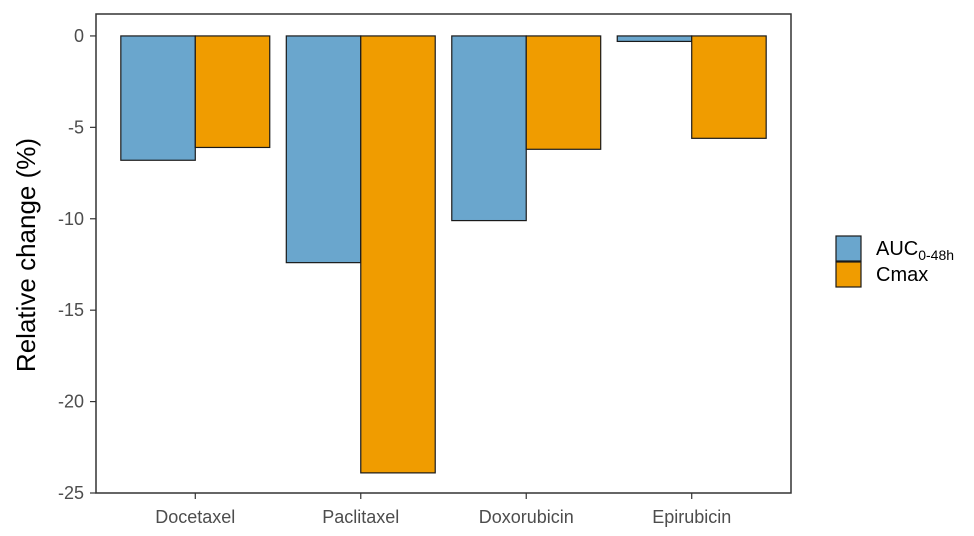 The height and width of the screenshot is (536, 974). I want to click on bar-auc-epirubicin, so click(654, 39).